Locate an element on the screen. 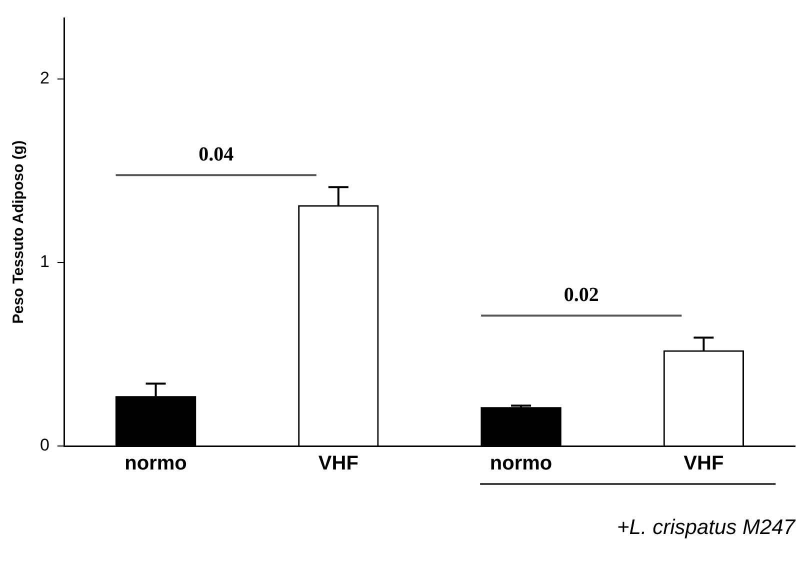  y-axis-title: Peso Tessuto Adiposo (g) is located at coordinates (19, 232).